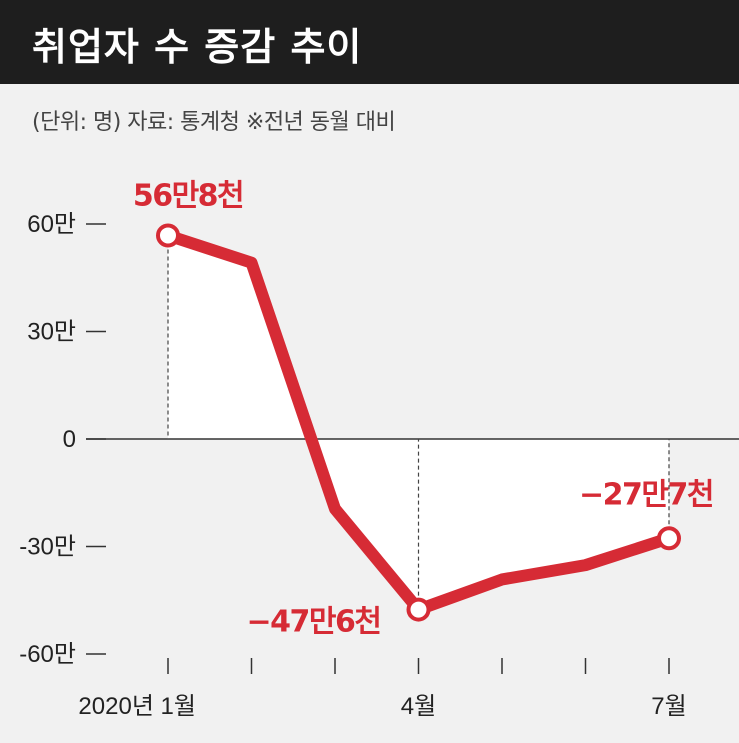 The image size is (739, 743). Describe the element at coordinates (214, 122) in the screenshot. I see `chart-subtitle: (단위: 명) 자료: 통계청 ※전년 동월 대비` at that location.